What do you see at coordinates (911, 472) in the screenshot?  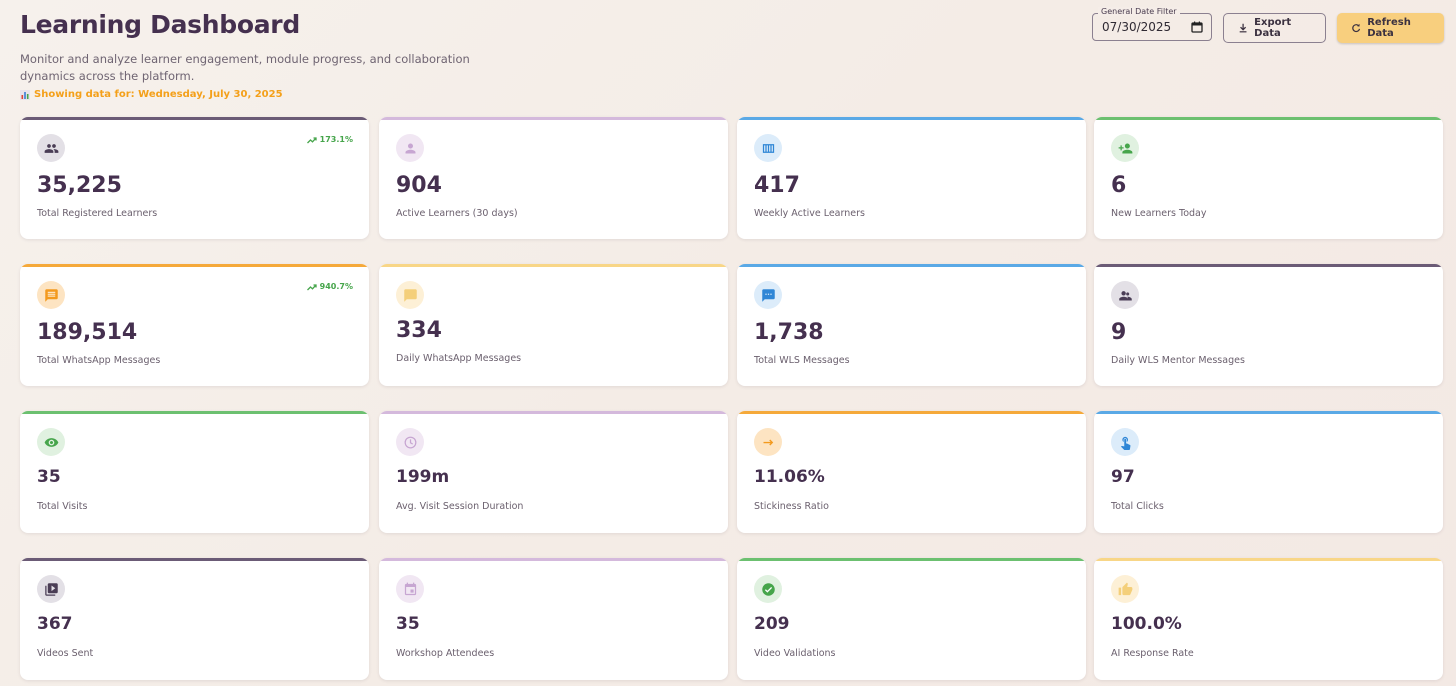 I see `stat-card: 11.06% Stickiness Ratio` at bounding box center [911, 472].